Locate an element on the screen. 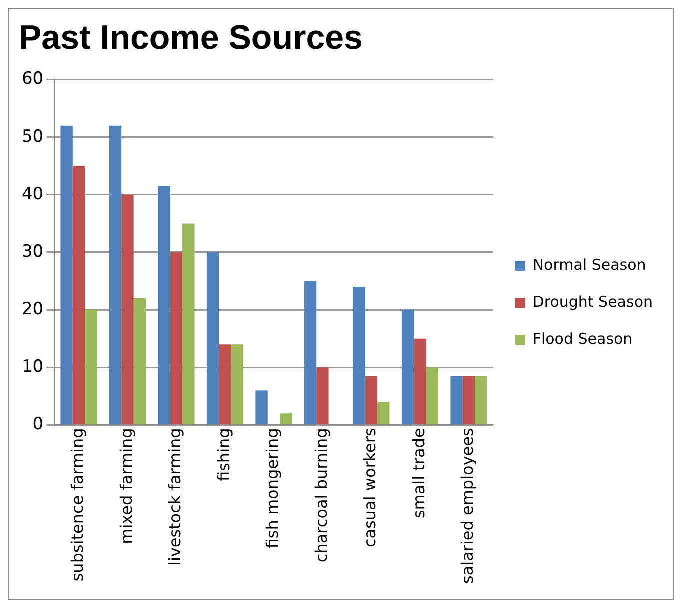  x-tick-label: casual workers is located at coordinates (370, 488).